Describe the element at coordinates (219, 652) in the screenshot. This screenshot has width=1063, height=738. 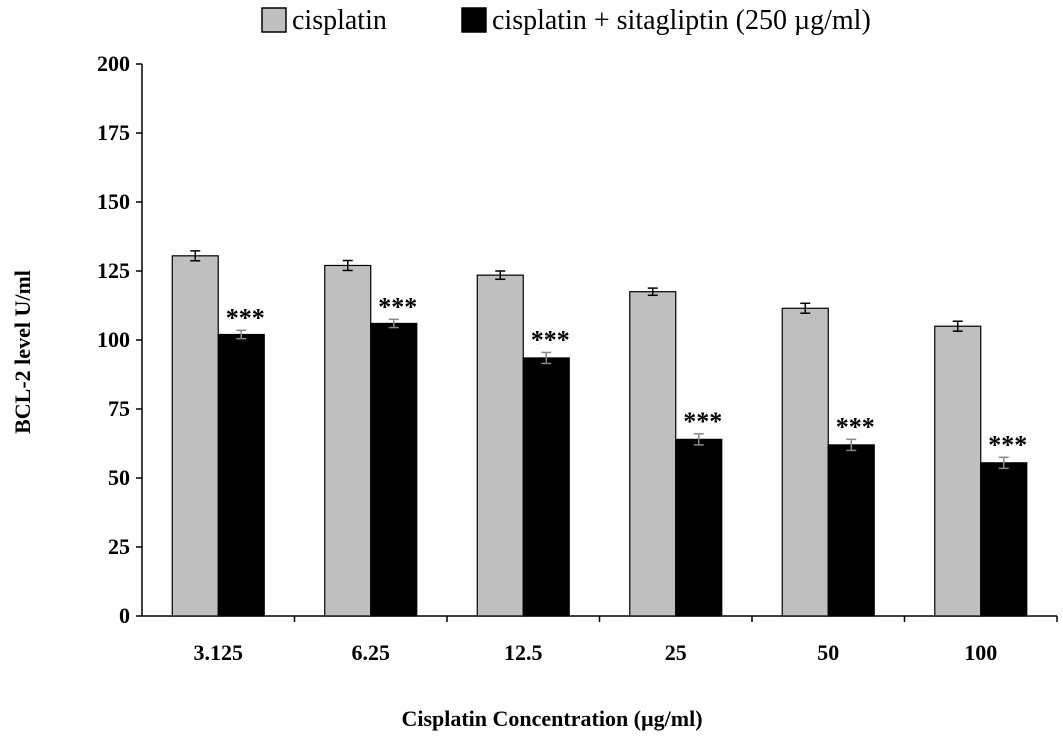
I see `x-tick-label: 3.125` at that location.